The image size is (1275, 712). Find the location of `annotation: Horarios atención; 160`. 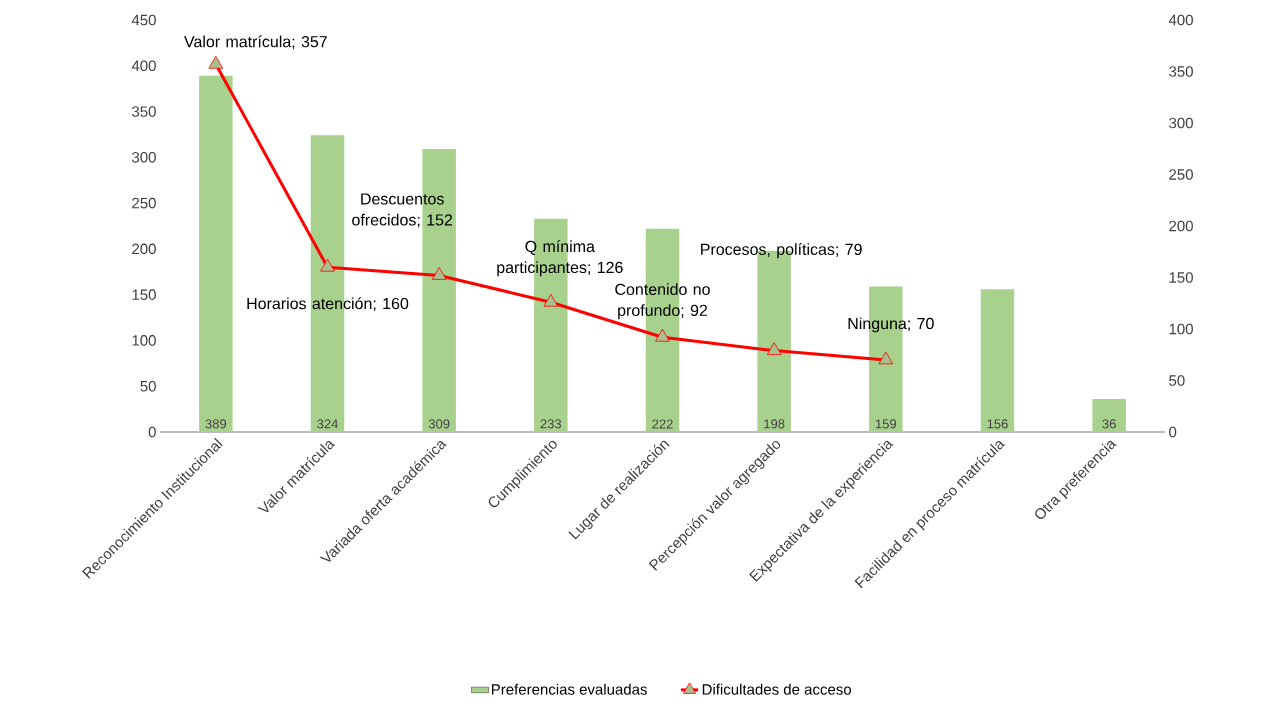

annotation: Horarios atención; 160 is located at coordinates (328, 304).